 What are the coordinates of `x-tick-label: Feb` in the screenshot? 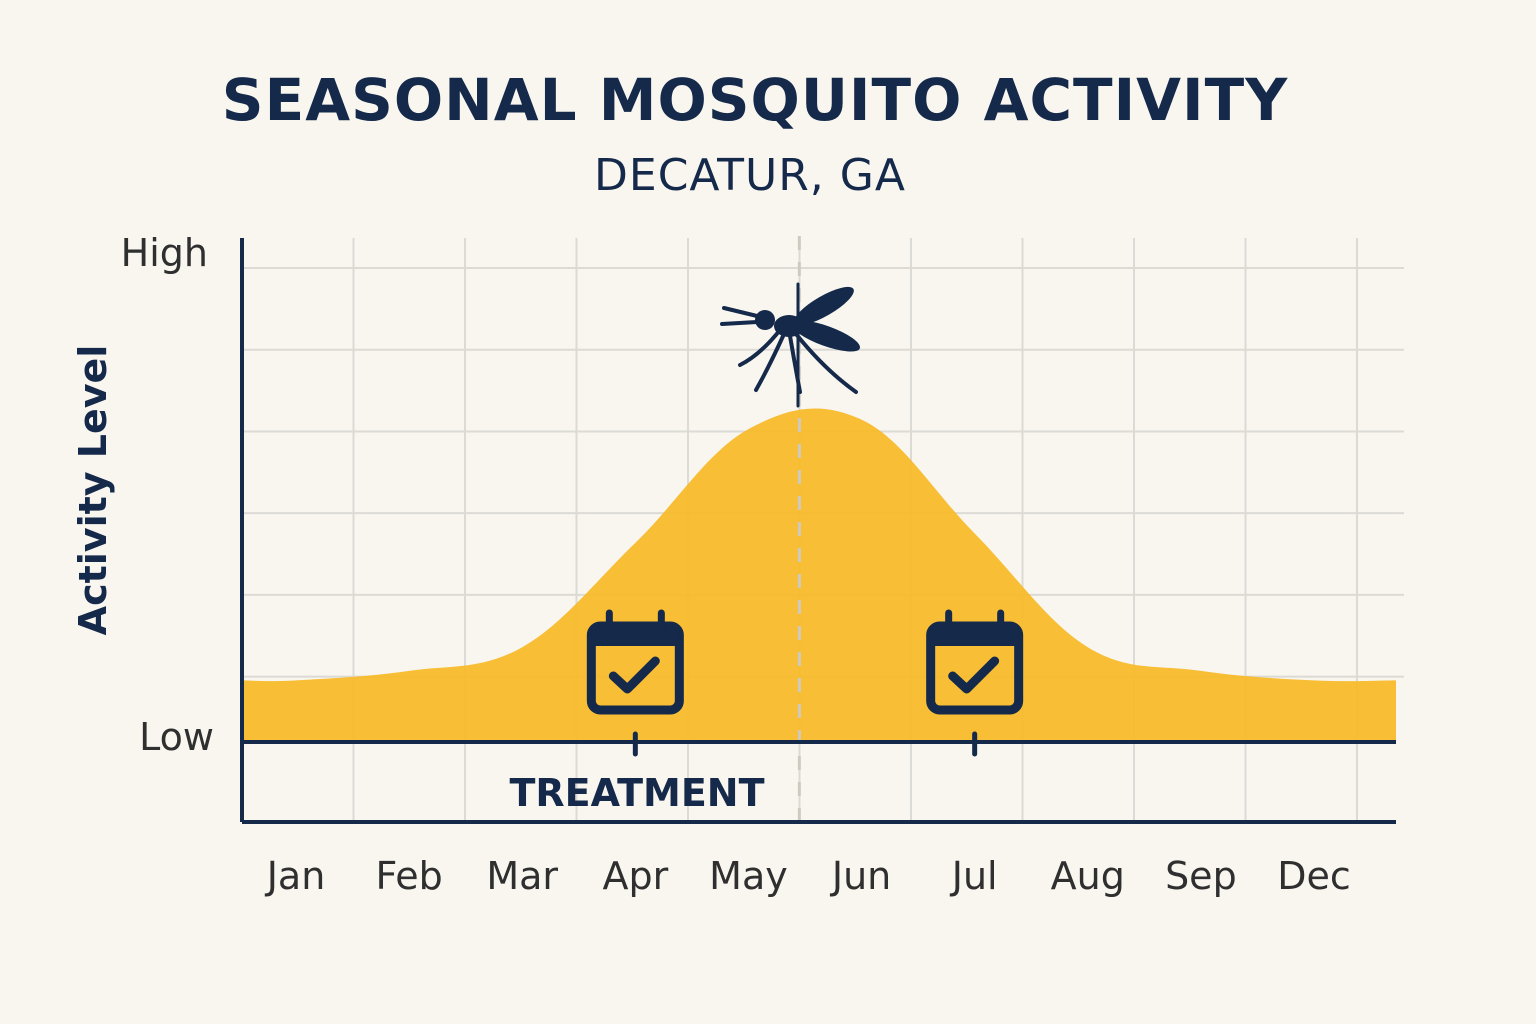 It's located at (408, 876).